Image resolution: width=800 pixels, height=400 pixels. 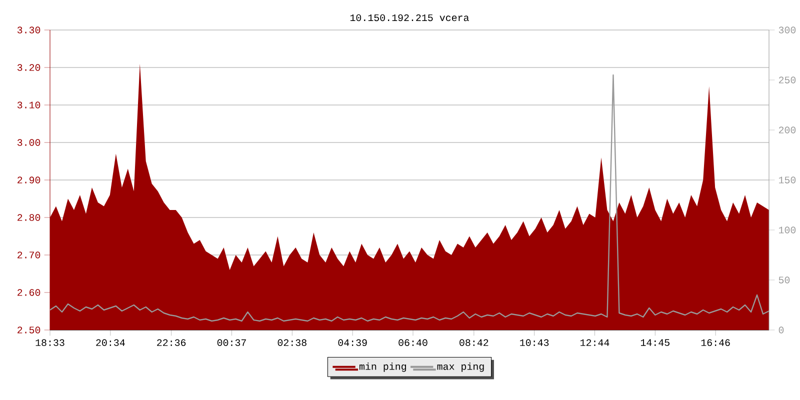 I want to click on x-tick-label: 00:37, so click(x=231, y=342).